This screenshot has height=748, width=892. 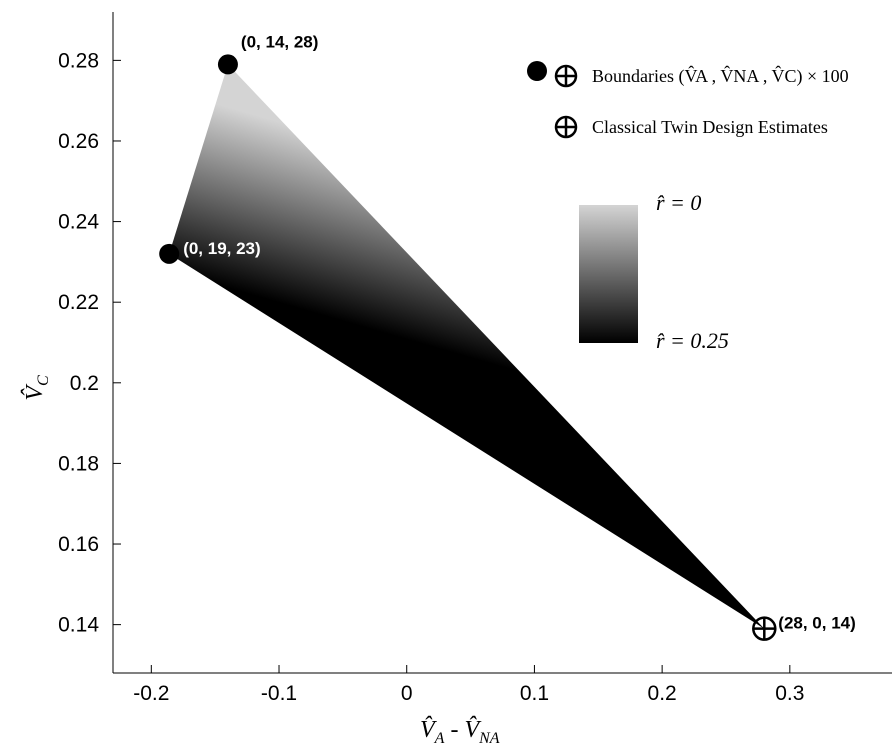 I want to click on x-tick-label: -0.1, so click(x=279, y=693).